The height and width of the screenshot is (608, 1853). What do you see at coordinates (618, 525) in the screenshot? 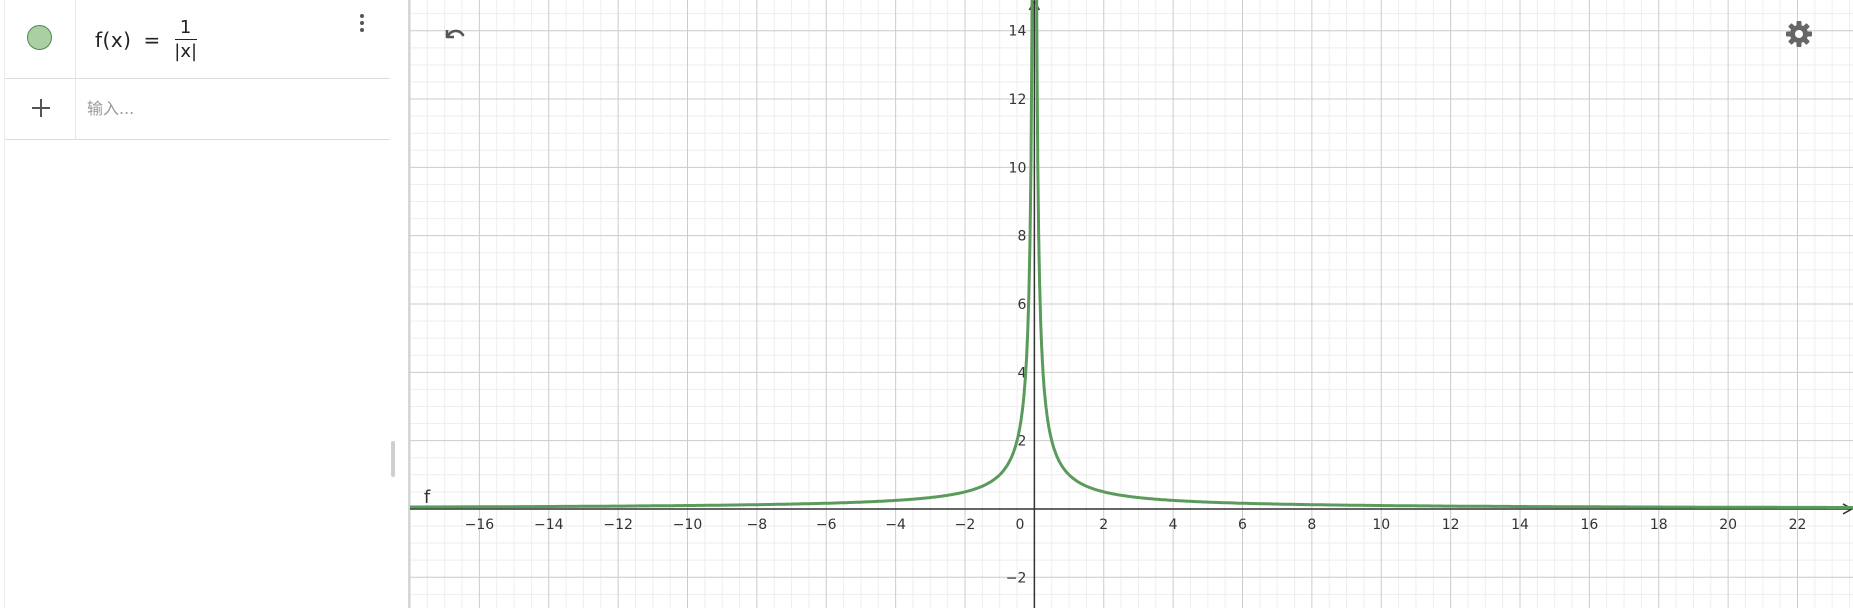
I see `x-tick-label: −12` at bounding box center [618, 525].